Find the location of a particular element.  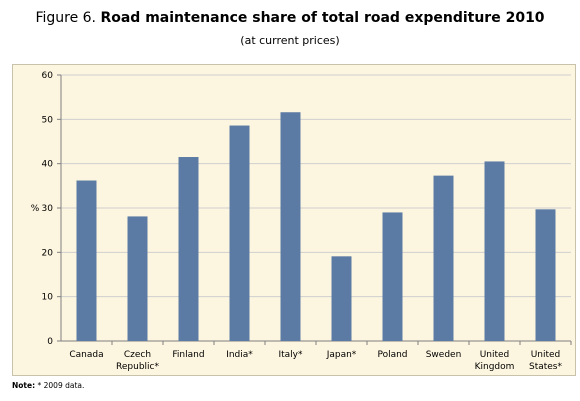

y-tick-label: 0 is located at coordinates (50, 342).